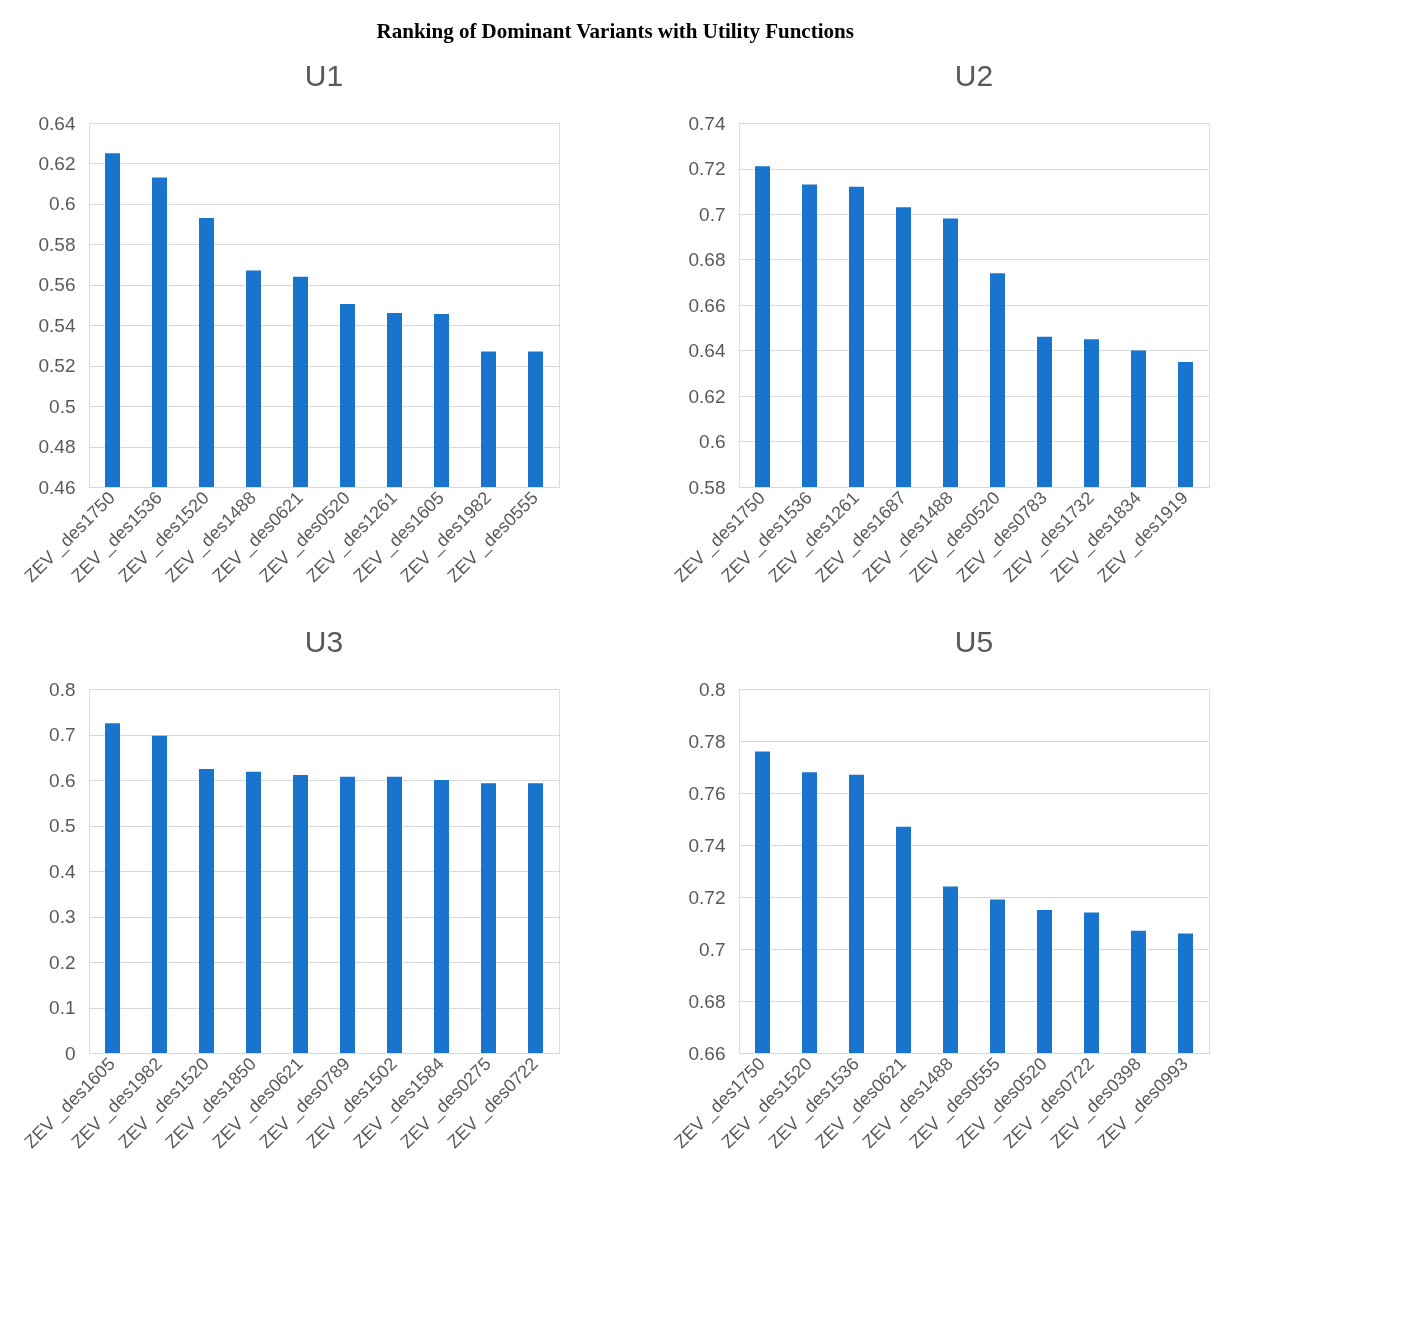 Image resolution: width=1410 pixels, height=1340 pixels. What do you see at coordinates (57, 447) in the screenshot?
I see `y-tick-label: 0.48` at bounding box center [57, 447].